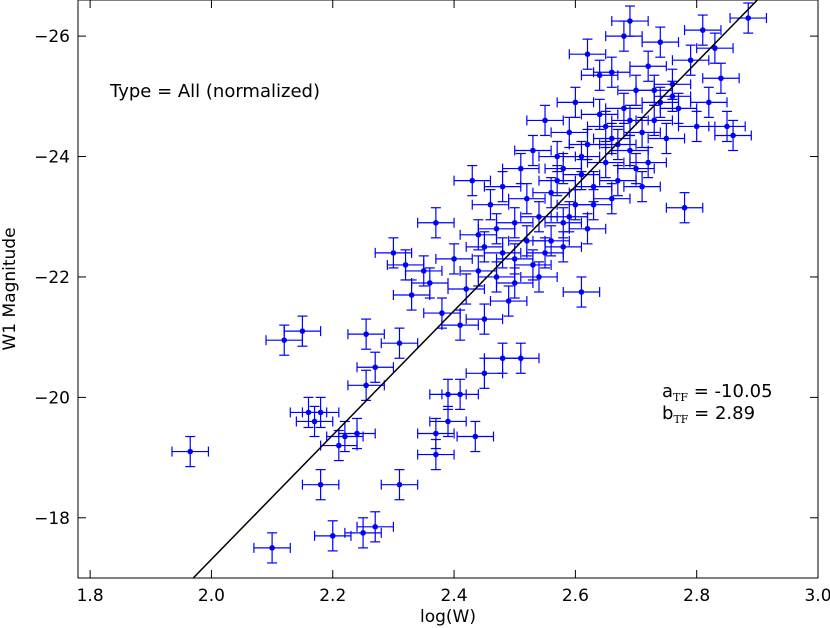 This screenshot has width=830, height=628. I want to click on fit-a-sub: TF, so click(680, 397).